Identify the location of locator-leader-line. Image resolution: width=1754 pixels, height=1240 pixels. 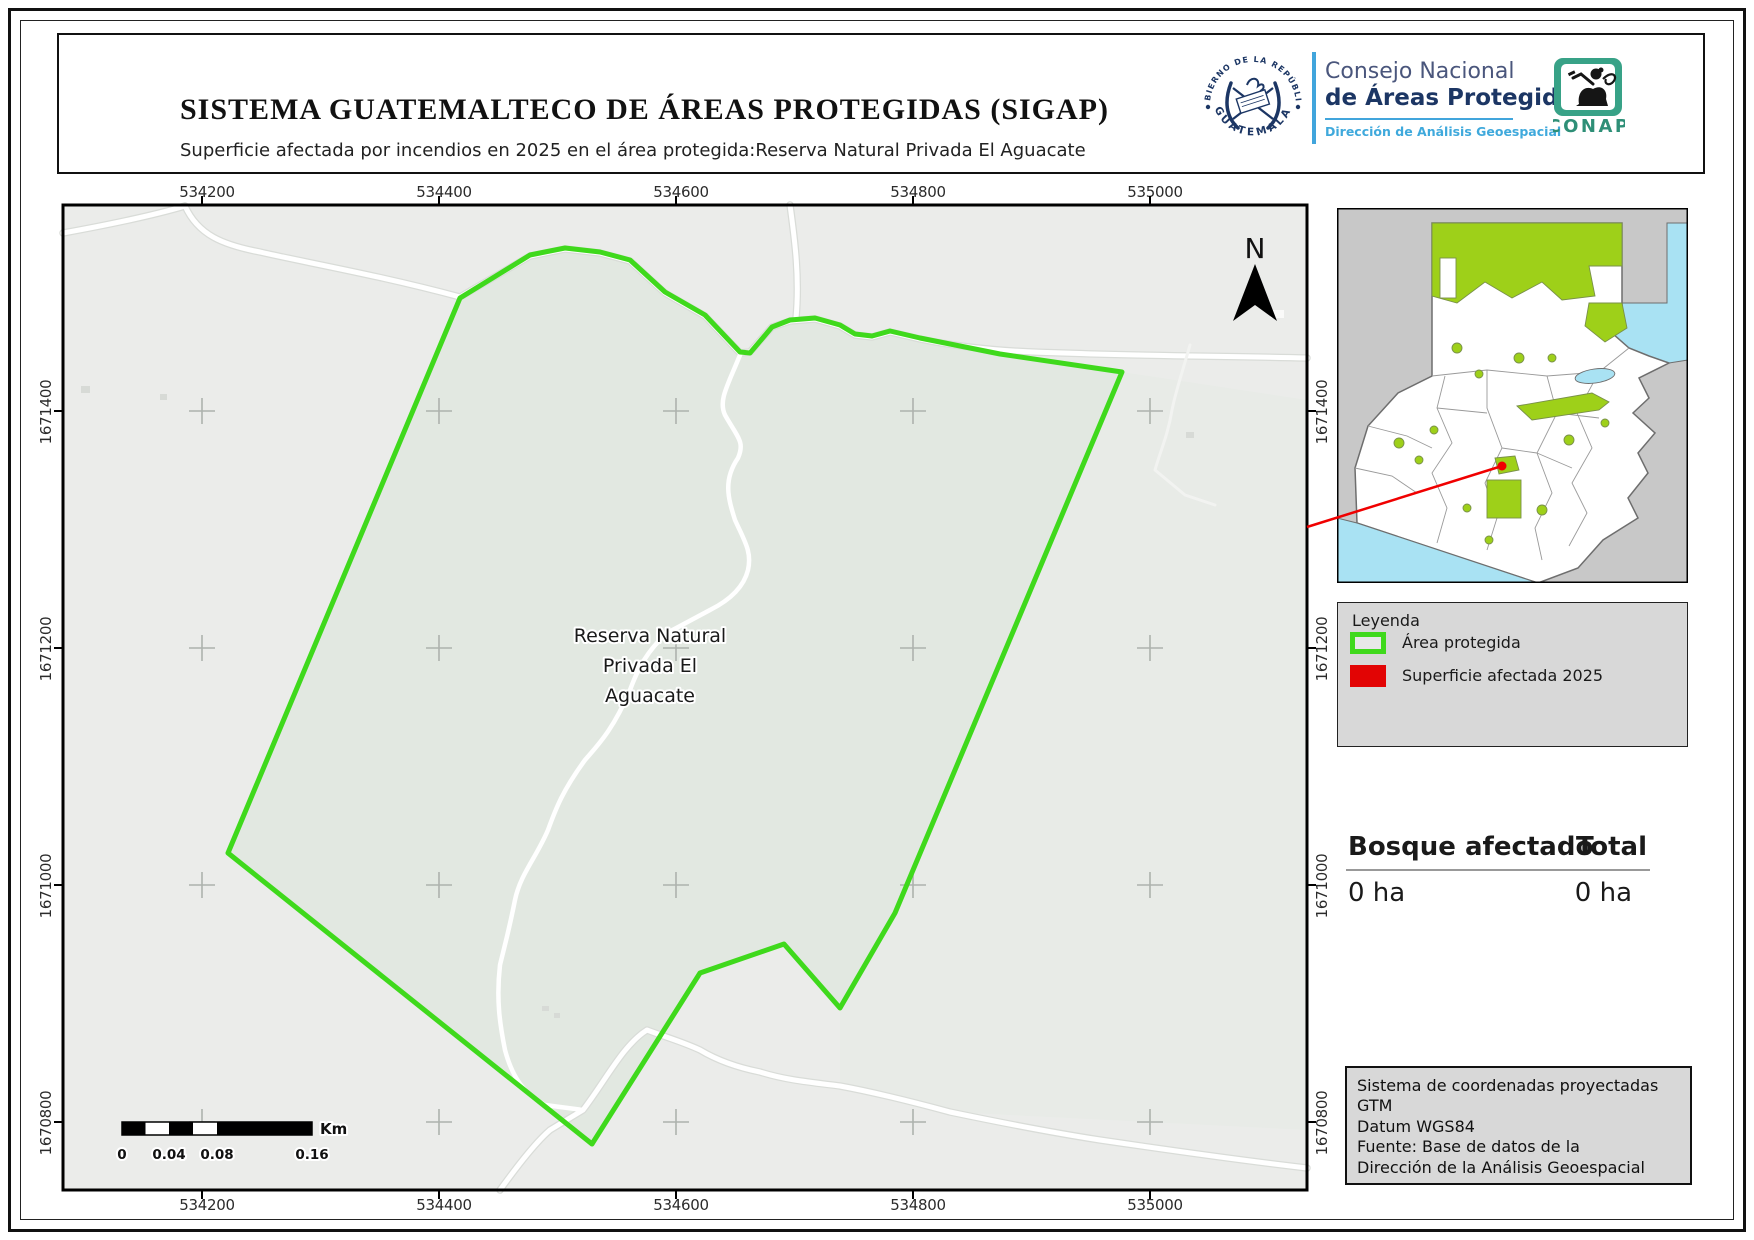
(1406, 495).